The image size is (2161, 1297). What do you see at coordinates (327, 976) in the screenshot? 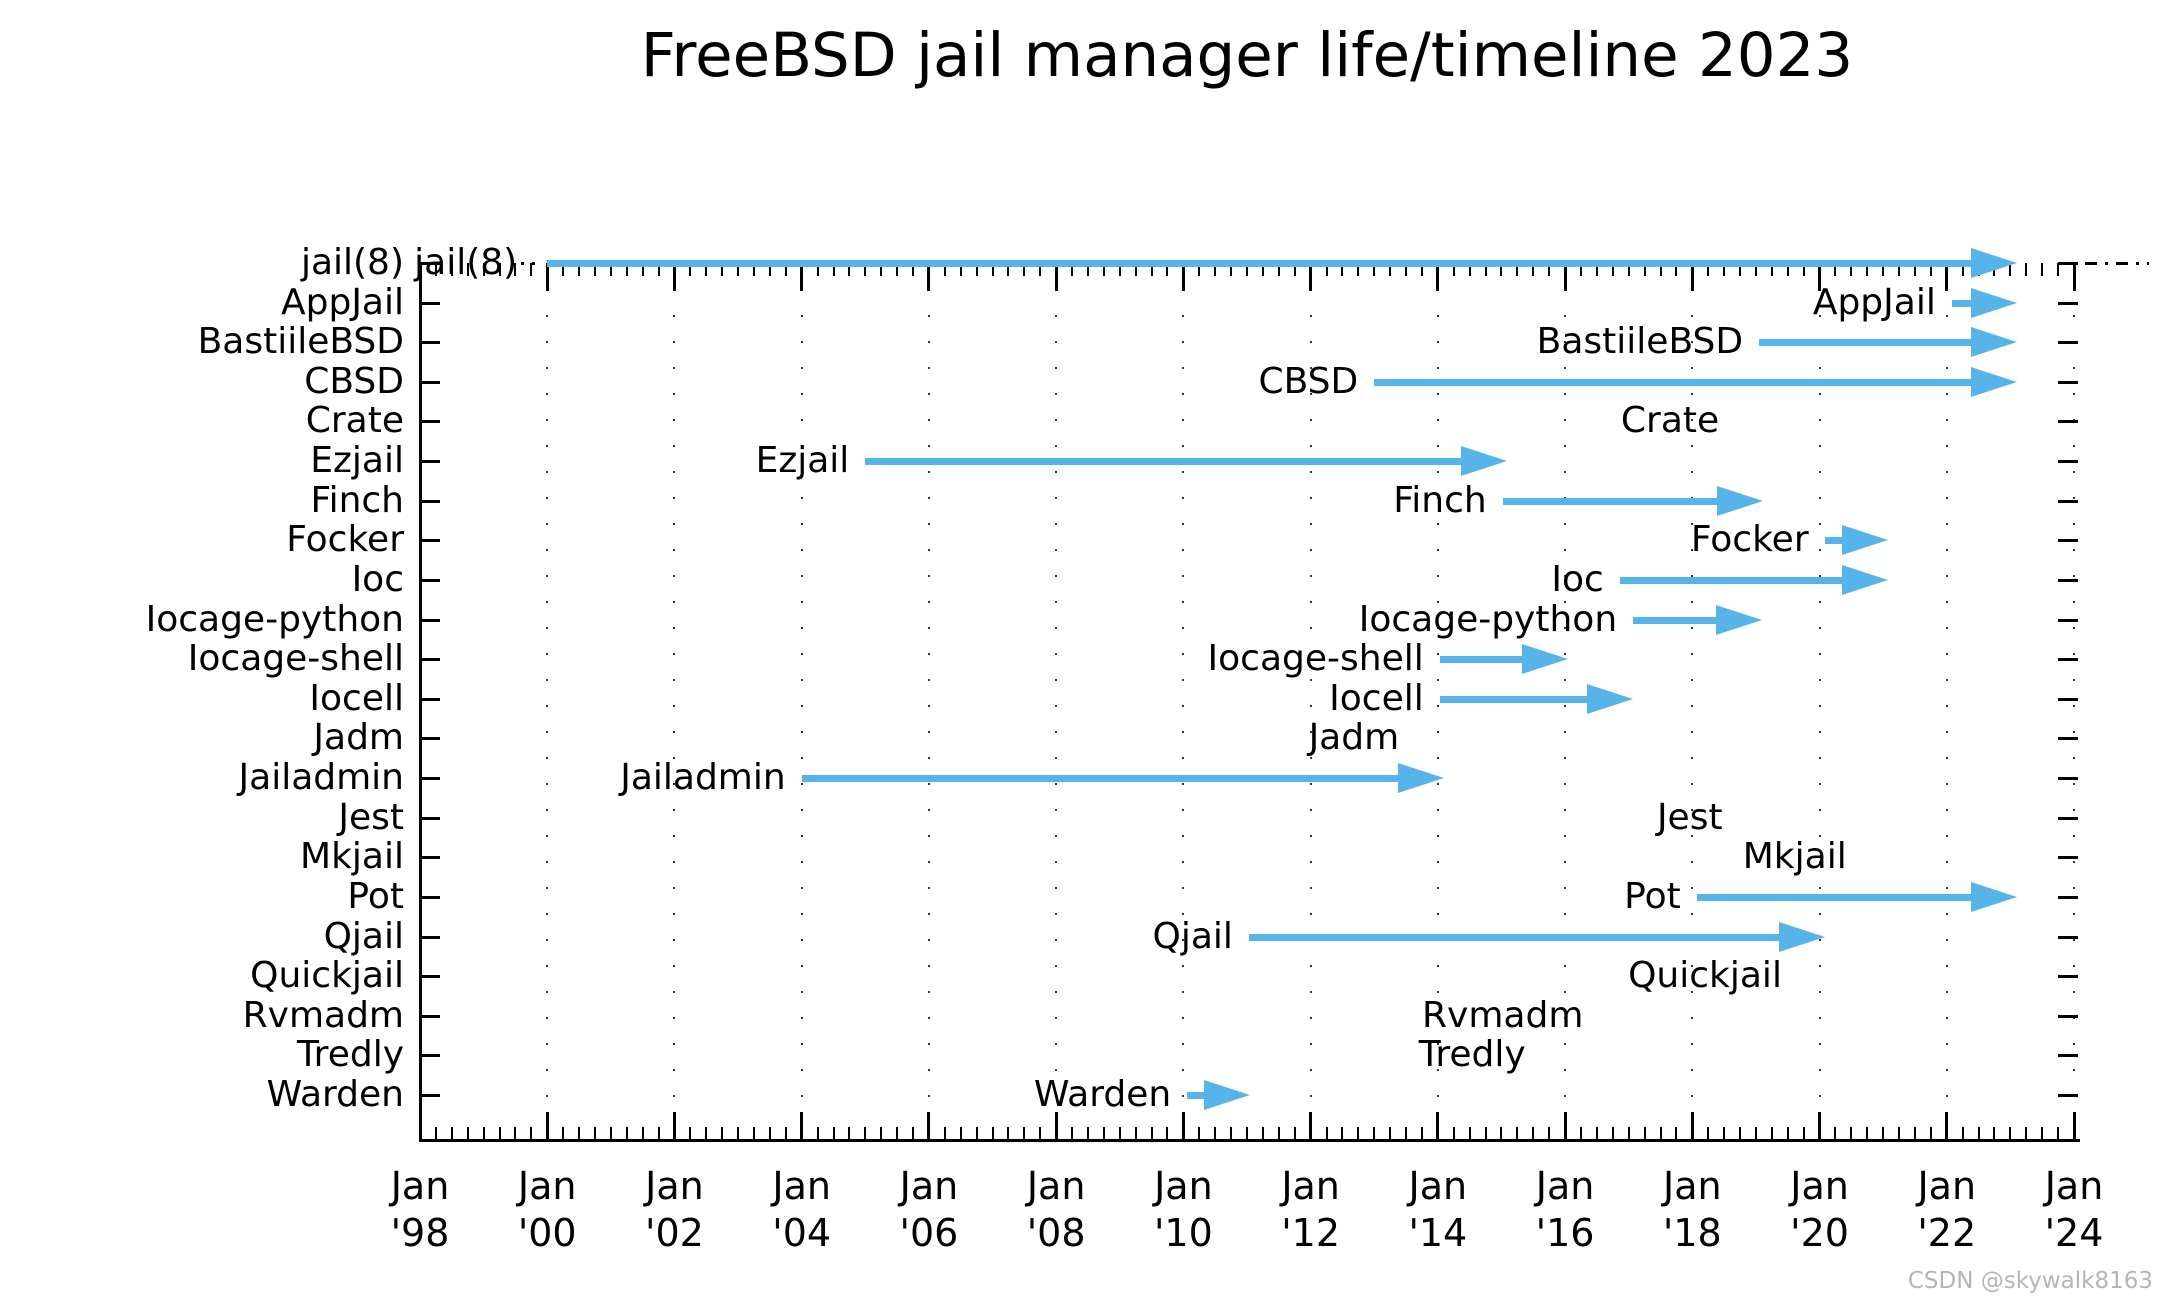
I see `y-axis-label: Quickjail` at bounding box center [327, 976].